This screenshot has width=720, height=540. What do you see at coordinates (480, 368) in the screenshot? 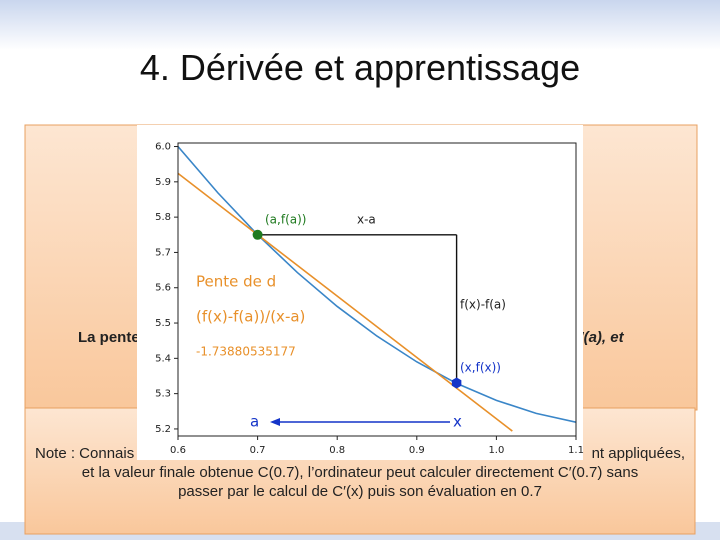
I see `annotation: (x,f(x))` at bounding box center [480, 368].